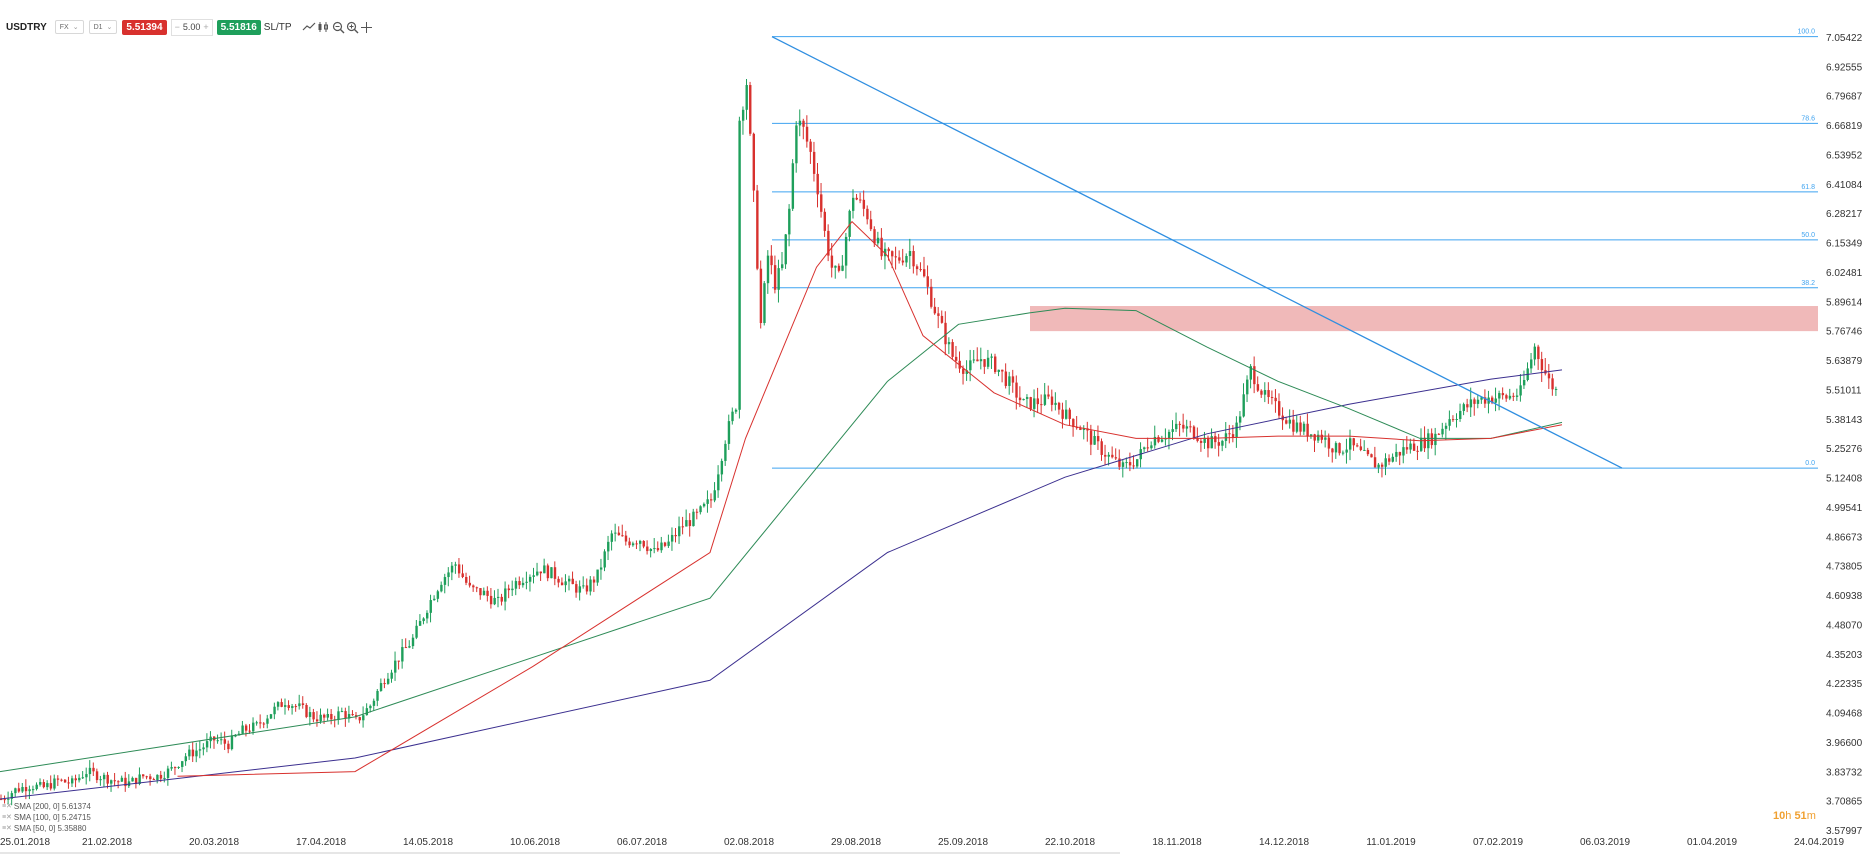 The width and height of the screenshot is (1872, 855). Describe the element at coordinates (177, 27) in the screenshot. I see `decrement-icon: −` at that location.